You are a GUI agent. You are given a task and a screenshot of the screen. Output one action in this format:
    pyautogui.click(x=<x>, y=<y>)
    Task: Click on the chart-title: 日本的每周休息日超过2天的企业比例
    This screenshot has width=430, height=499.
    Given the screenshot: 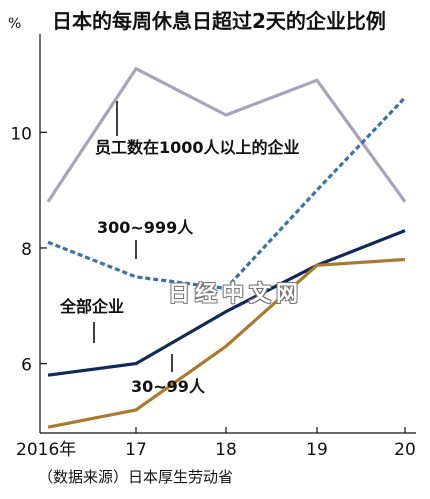 What is the action you would take?
    pyautogui.click(x=219, y=21)
    